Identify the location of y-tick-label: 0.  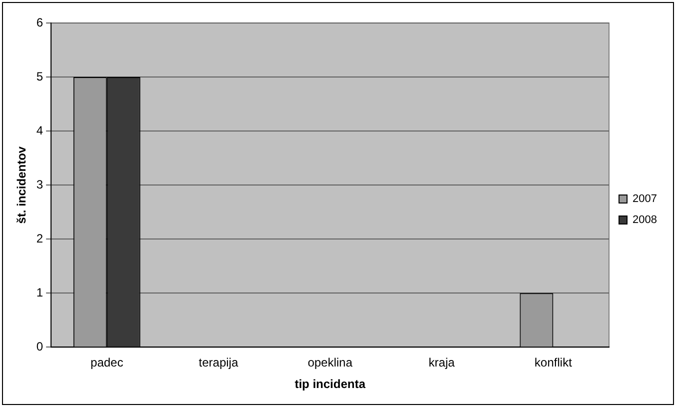
(40, 347).